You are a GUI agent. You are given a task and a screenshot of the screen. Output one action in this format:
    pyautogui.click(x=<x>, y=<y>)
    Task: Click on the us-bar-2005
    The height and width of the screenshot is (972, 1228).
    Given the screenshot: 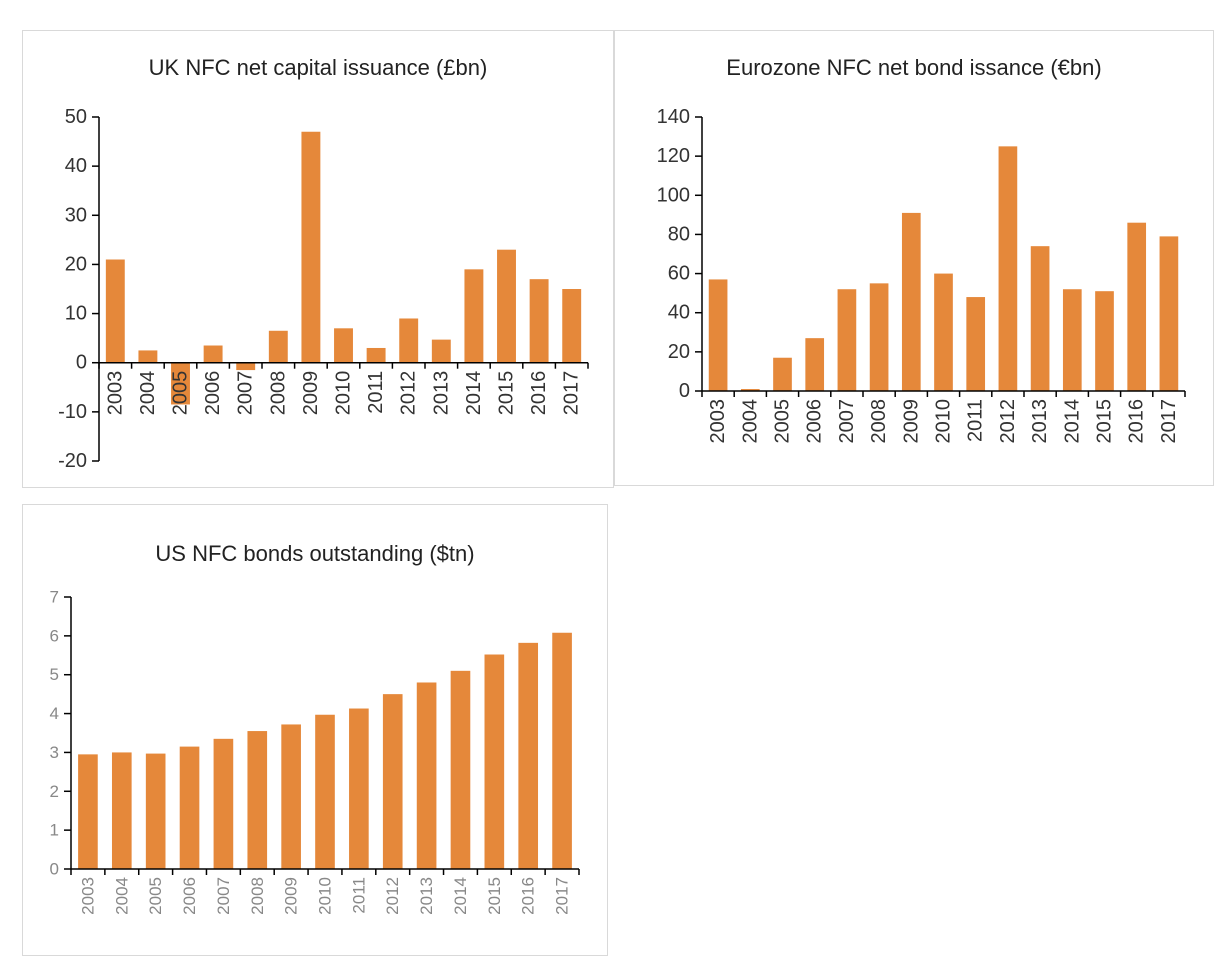 What is the action you would take?
    pyautogui.click(x=155, y=811)
    